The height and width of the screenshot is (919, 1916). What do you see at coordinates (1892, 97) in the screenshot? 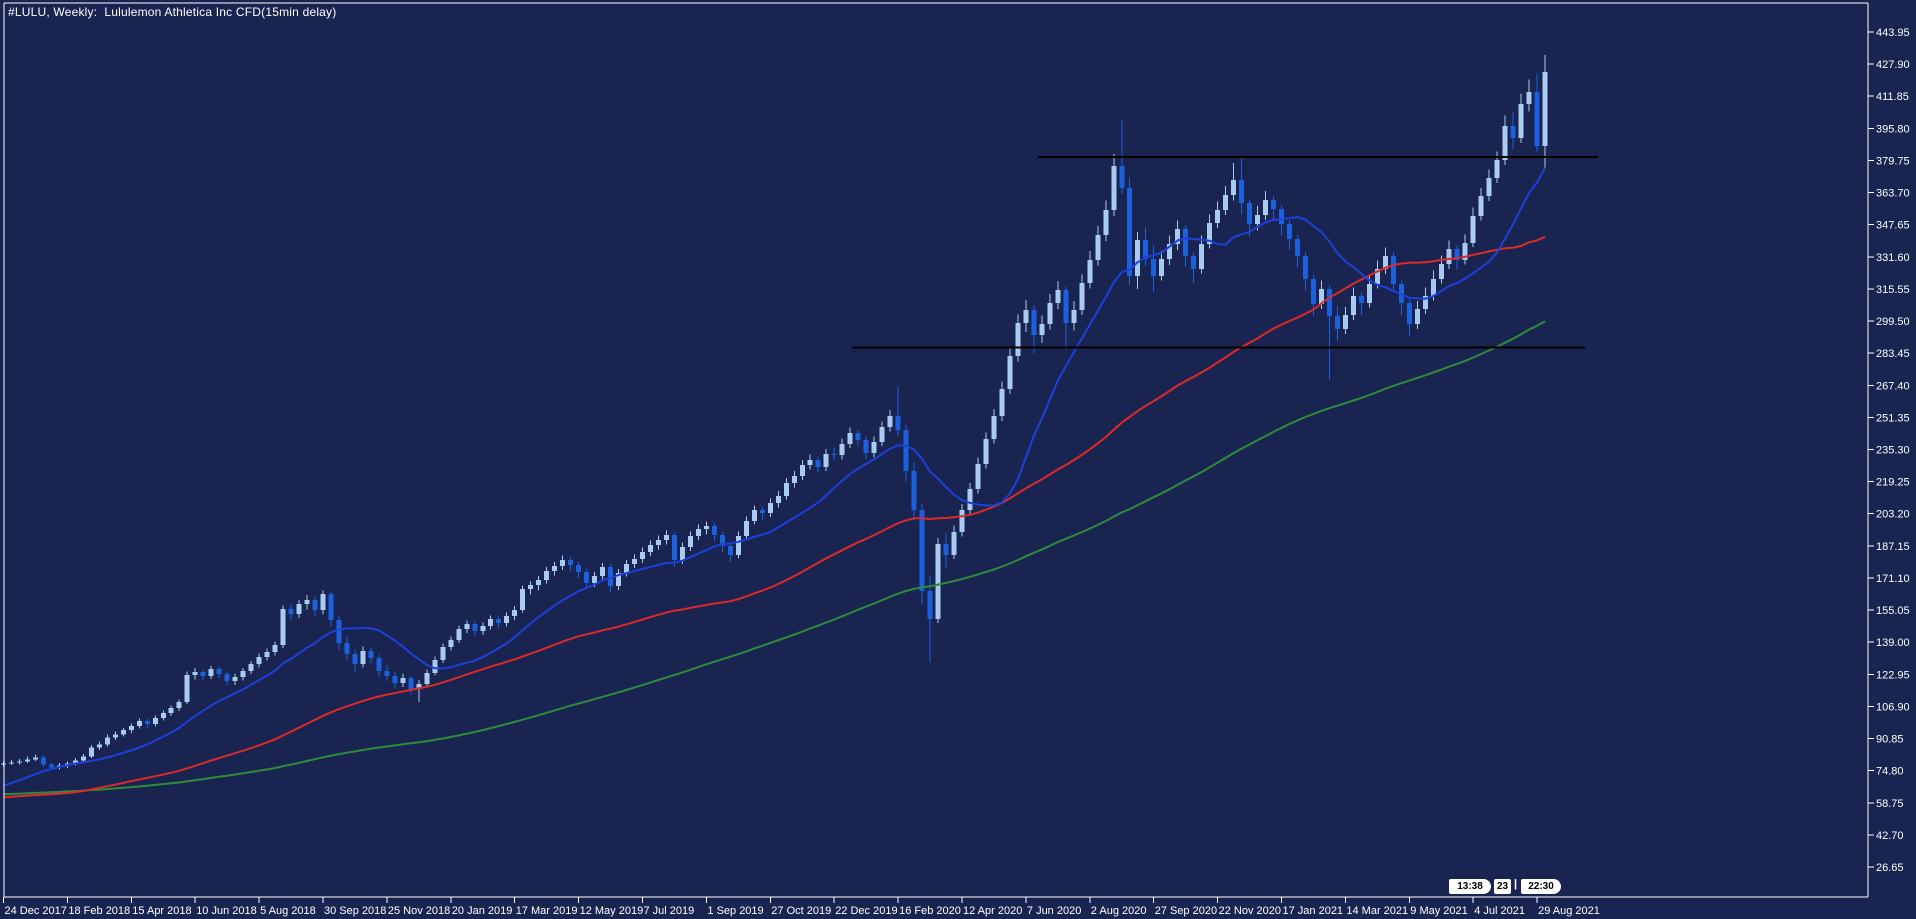
I see `y-tick-label: 411.85` at bounding box center [1892, 97].